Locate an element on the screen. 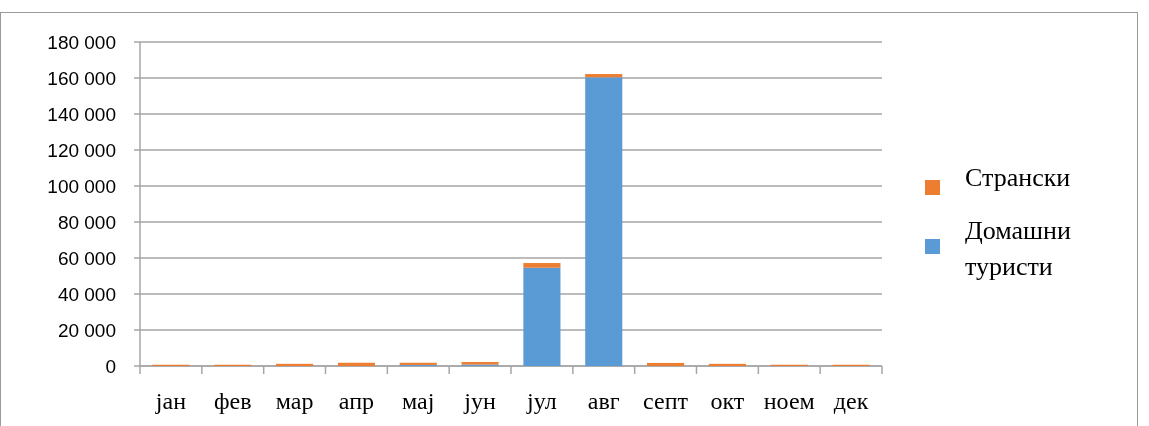 The width and height of the screenshot is (1149, 426). y-tick-label: 60 000 is located at coordinates (86, 258).